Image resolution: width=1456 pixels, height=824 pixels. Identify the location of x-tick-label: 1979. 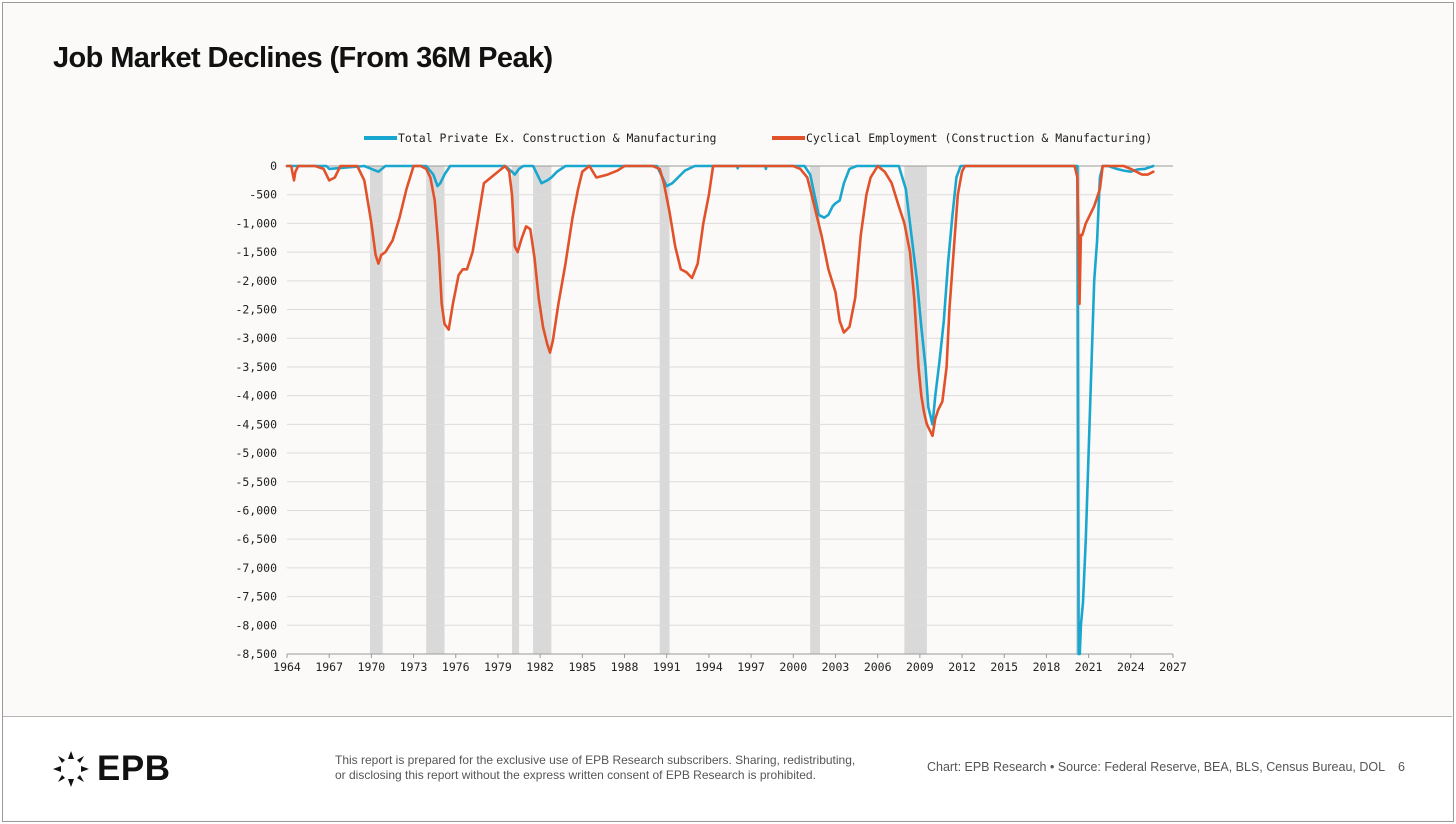
(498, 667).